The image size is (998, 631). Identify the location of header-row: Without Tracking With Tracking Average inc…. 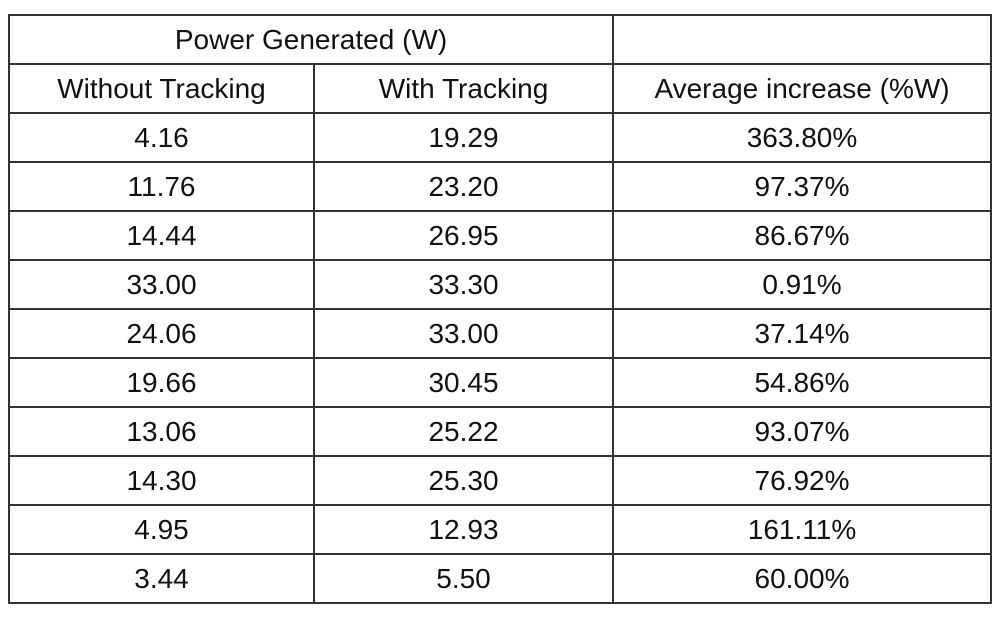
(500, 88).